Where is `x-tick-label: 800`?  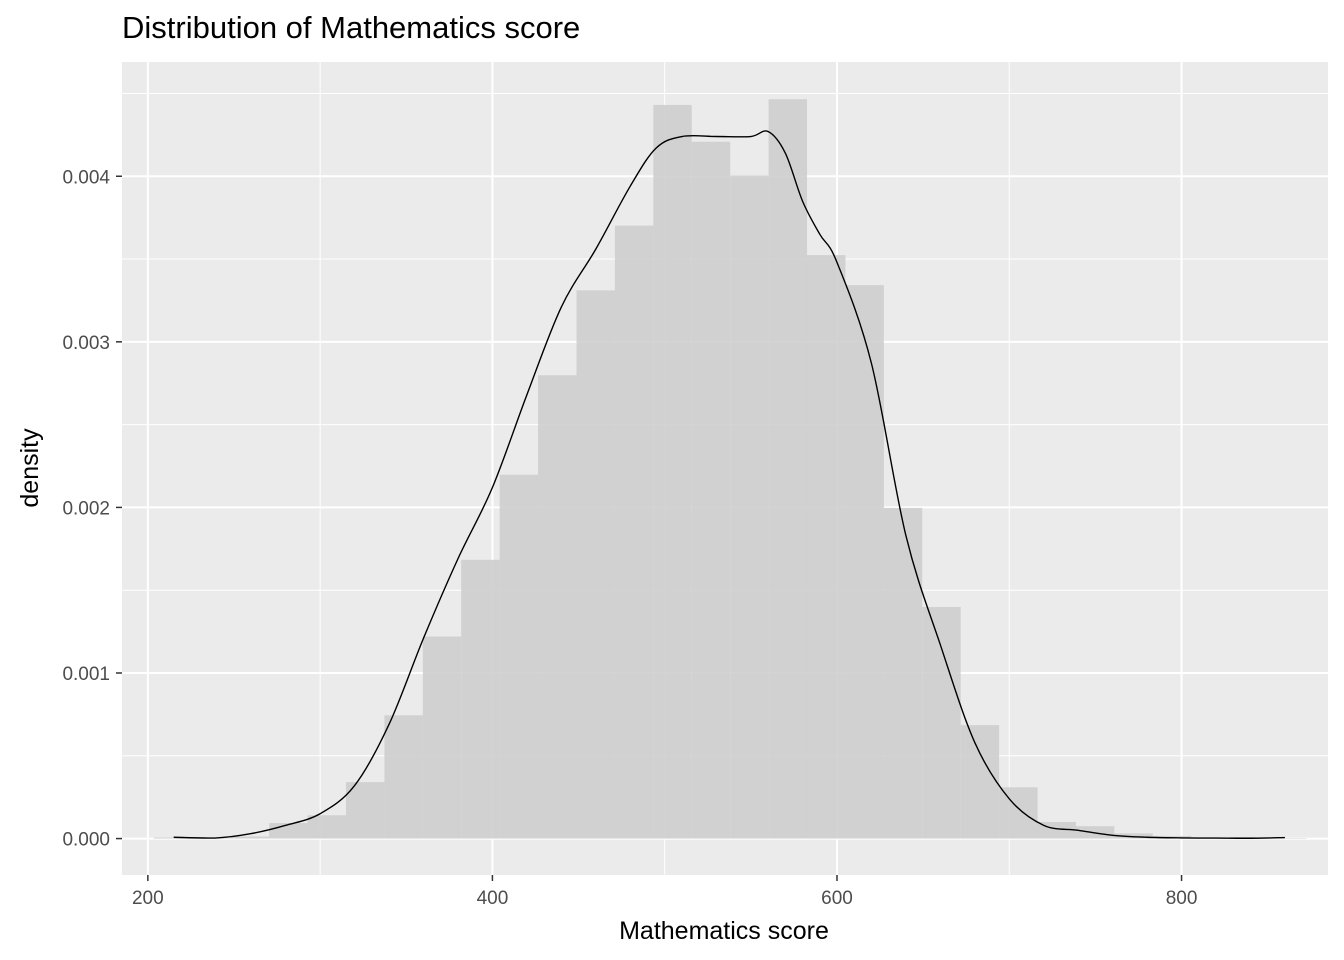
x-tick-label: 800 is located at coordinates (1182, 898).